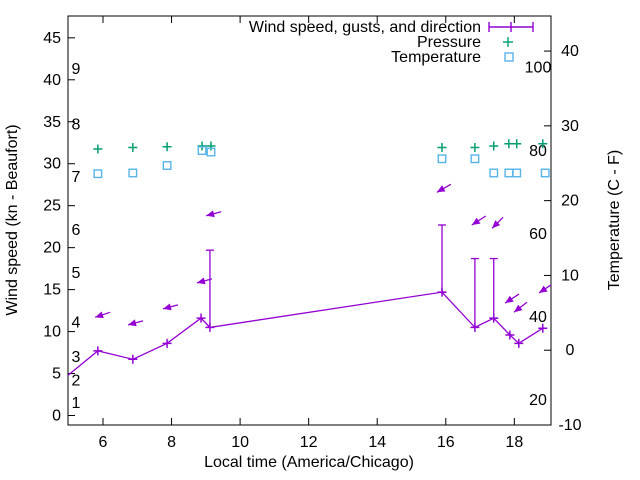  What do you see at coordinates (377, 442) in the screenshot?
I see `x-tick-label: 14` at bounding box center [377, 442].